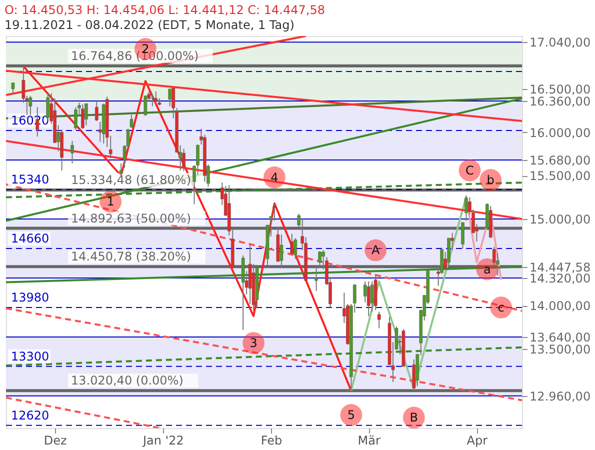 The image size is (595, 450). What do you see at coordinates (131, 257) in the screenshot?
I see `ref-line-label: 14.450,78 (38.20%)` at bounding box center [131, 257].